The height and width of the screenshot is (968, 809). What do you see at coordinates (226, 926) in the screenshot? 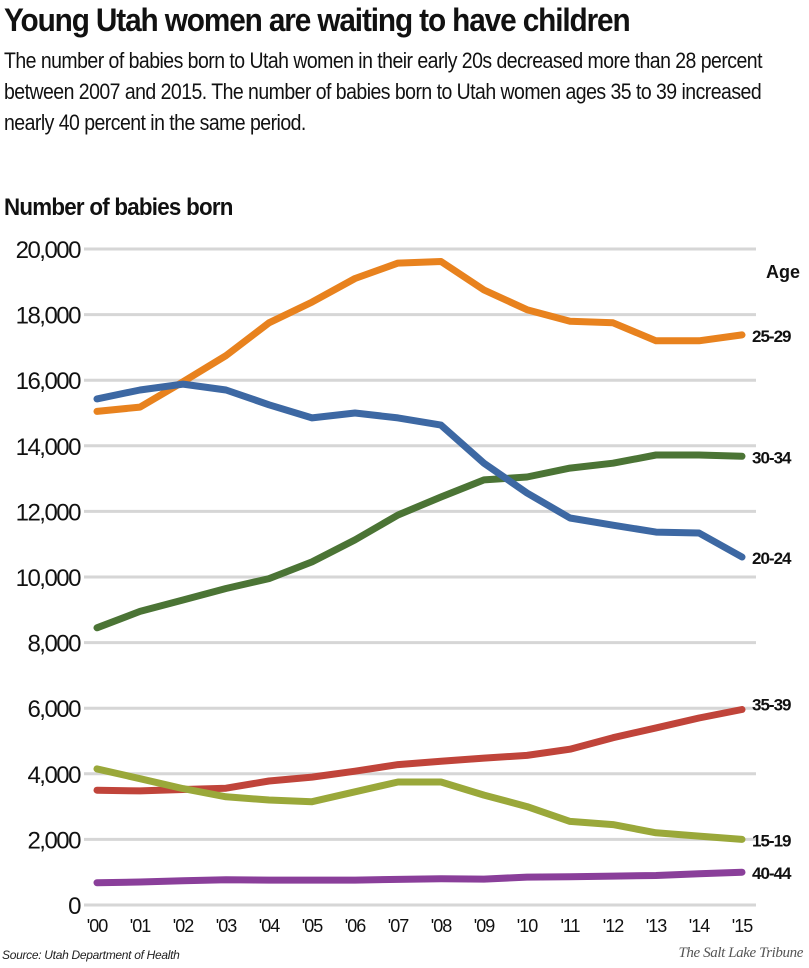
I see `x-tick-label: '03` at bounding box center [226, 926].